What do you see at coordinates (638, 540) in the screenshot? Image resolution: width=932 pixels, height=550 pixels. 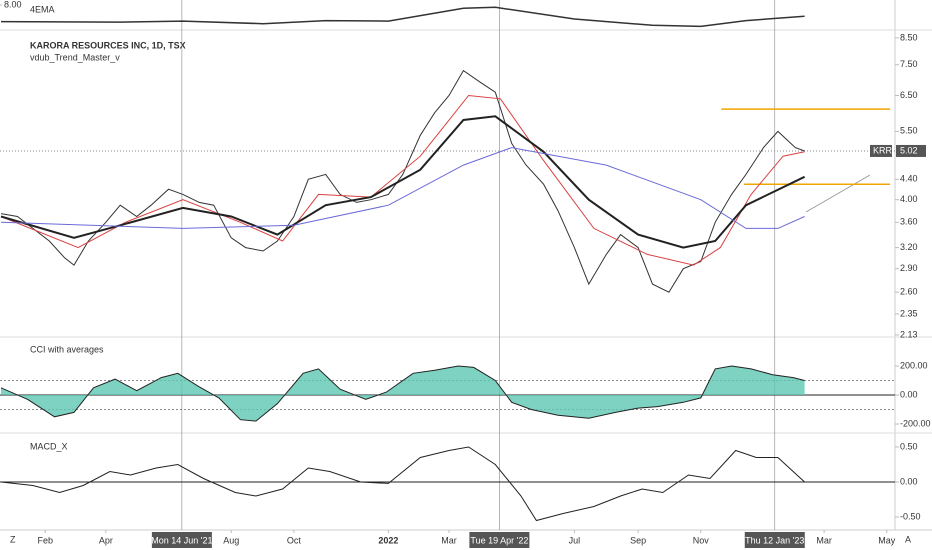 I see `x-tick-label: Sep` at bounding box center [638, 540].